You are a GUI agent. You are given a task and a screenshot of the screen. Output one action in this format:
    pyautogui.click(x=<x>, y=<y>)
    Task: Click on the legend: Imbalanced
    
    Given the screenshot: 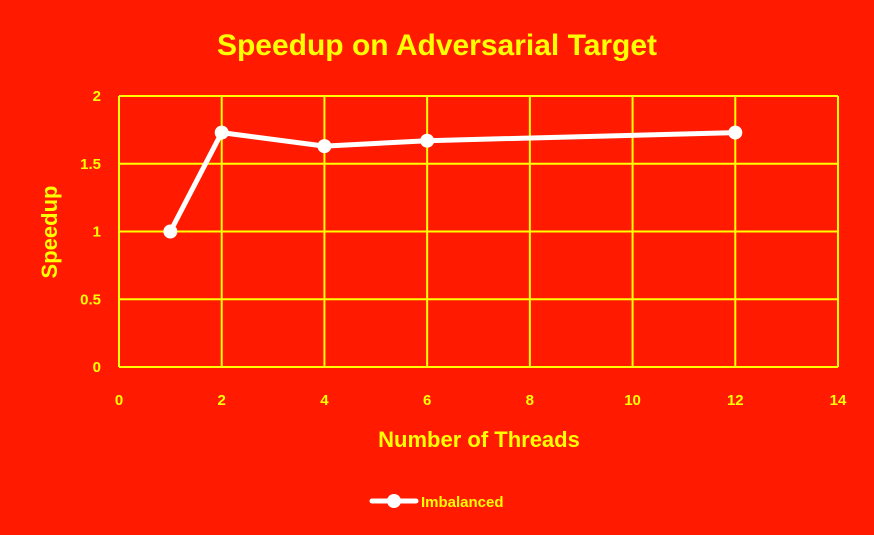 What is the action you would take?
    pyautogui.click(x=436, y=502)
    